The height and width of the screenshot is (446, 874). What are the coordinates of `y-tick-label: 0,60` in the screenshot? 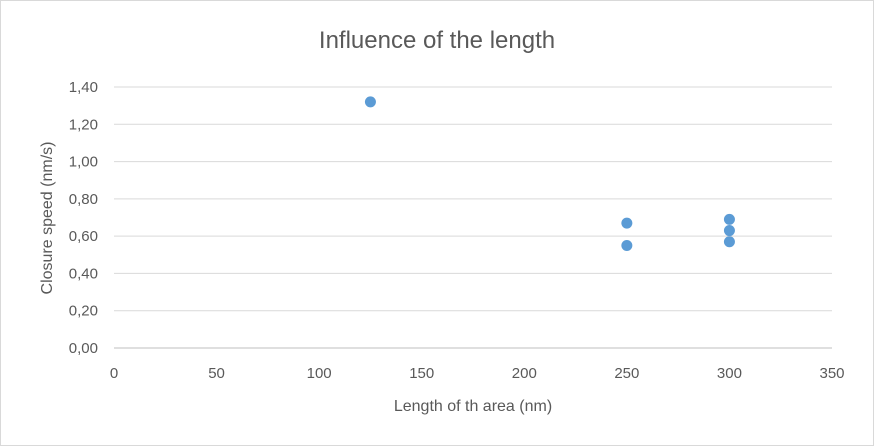 It's located at (83, 236).